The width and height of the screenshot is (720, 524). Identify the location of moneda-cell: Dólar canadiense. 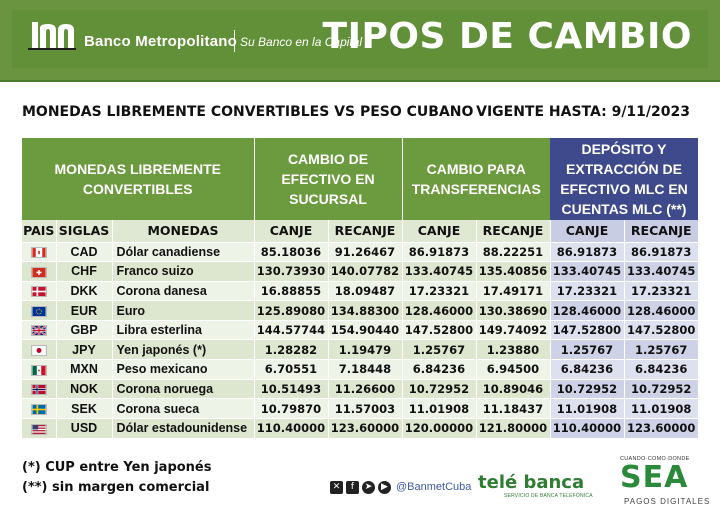
(182, 251).